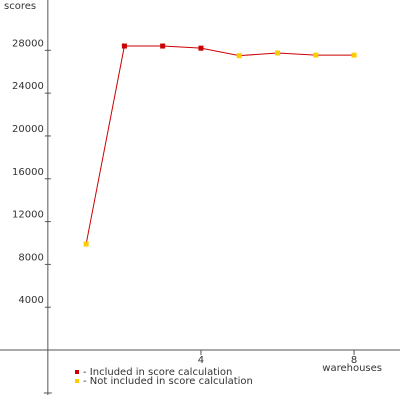 This screenshot has height=400, width=400. What do you see at coordinates (28, 43) in the screenshot?
I see `y-tick-label: 28000` at bounding box center [28, 43].